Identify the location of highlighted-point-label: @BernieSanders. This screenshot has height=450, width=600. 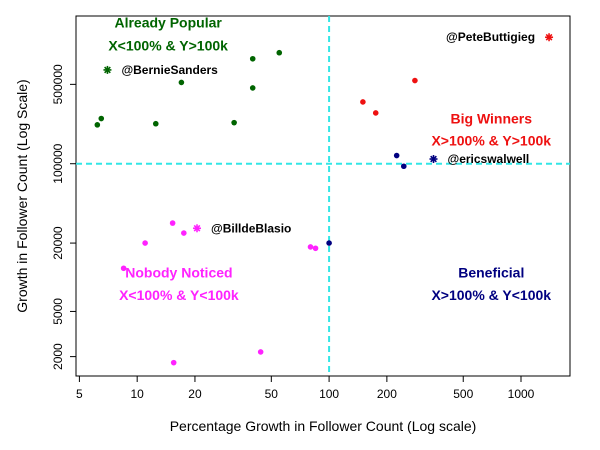
(169, 70).